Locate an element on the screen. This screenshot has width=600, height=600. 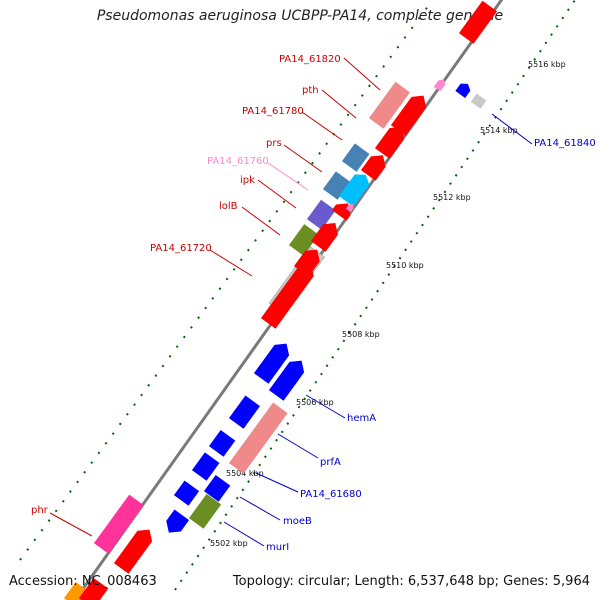
gene-label: PA14_61720 is located at coordinates (181, 248).